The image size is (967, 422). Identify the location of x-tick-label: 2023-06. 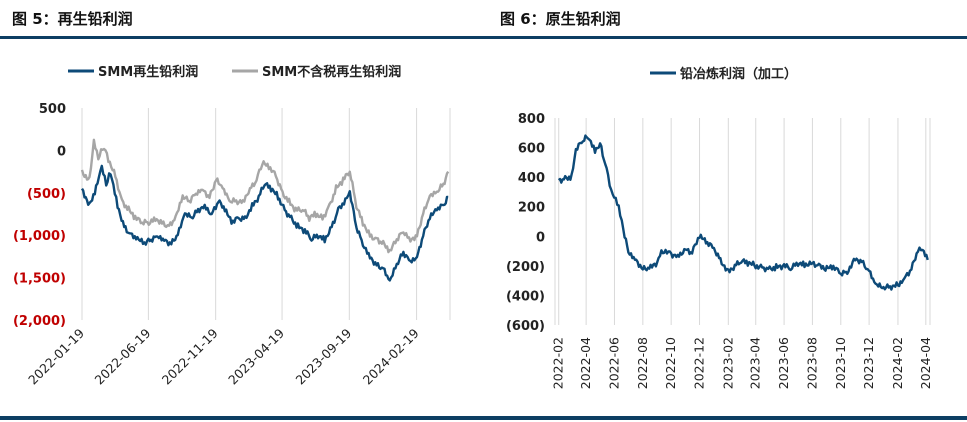
(783, 363).